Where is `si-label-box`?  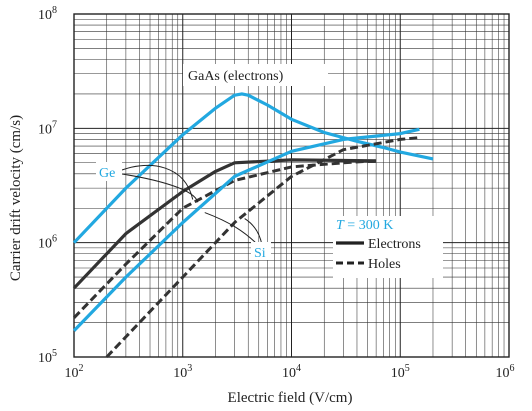
si-label-box is located at coordinates (261, 251).